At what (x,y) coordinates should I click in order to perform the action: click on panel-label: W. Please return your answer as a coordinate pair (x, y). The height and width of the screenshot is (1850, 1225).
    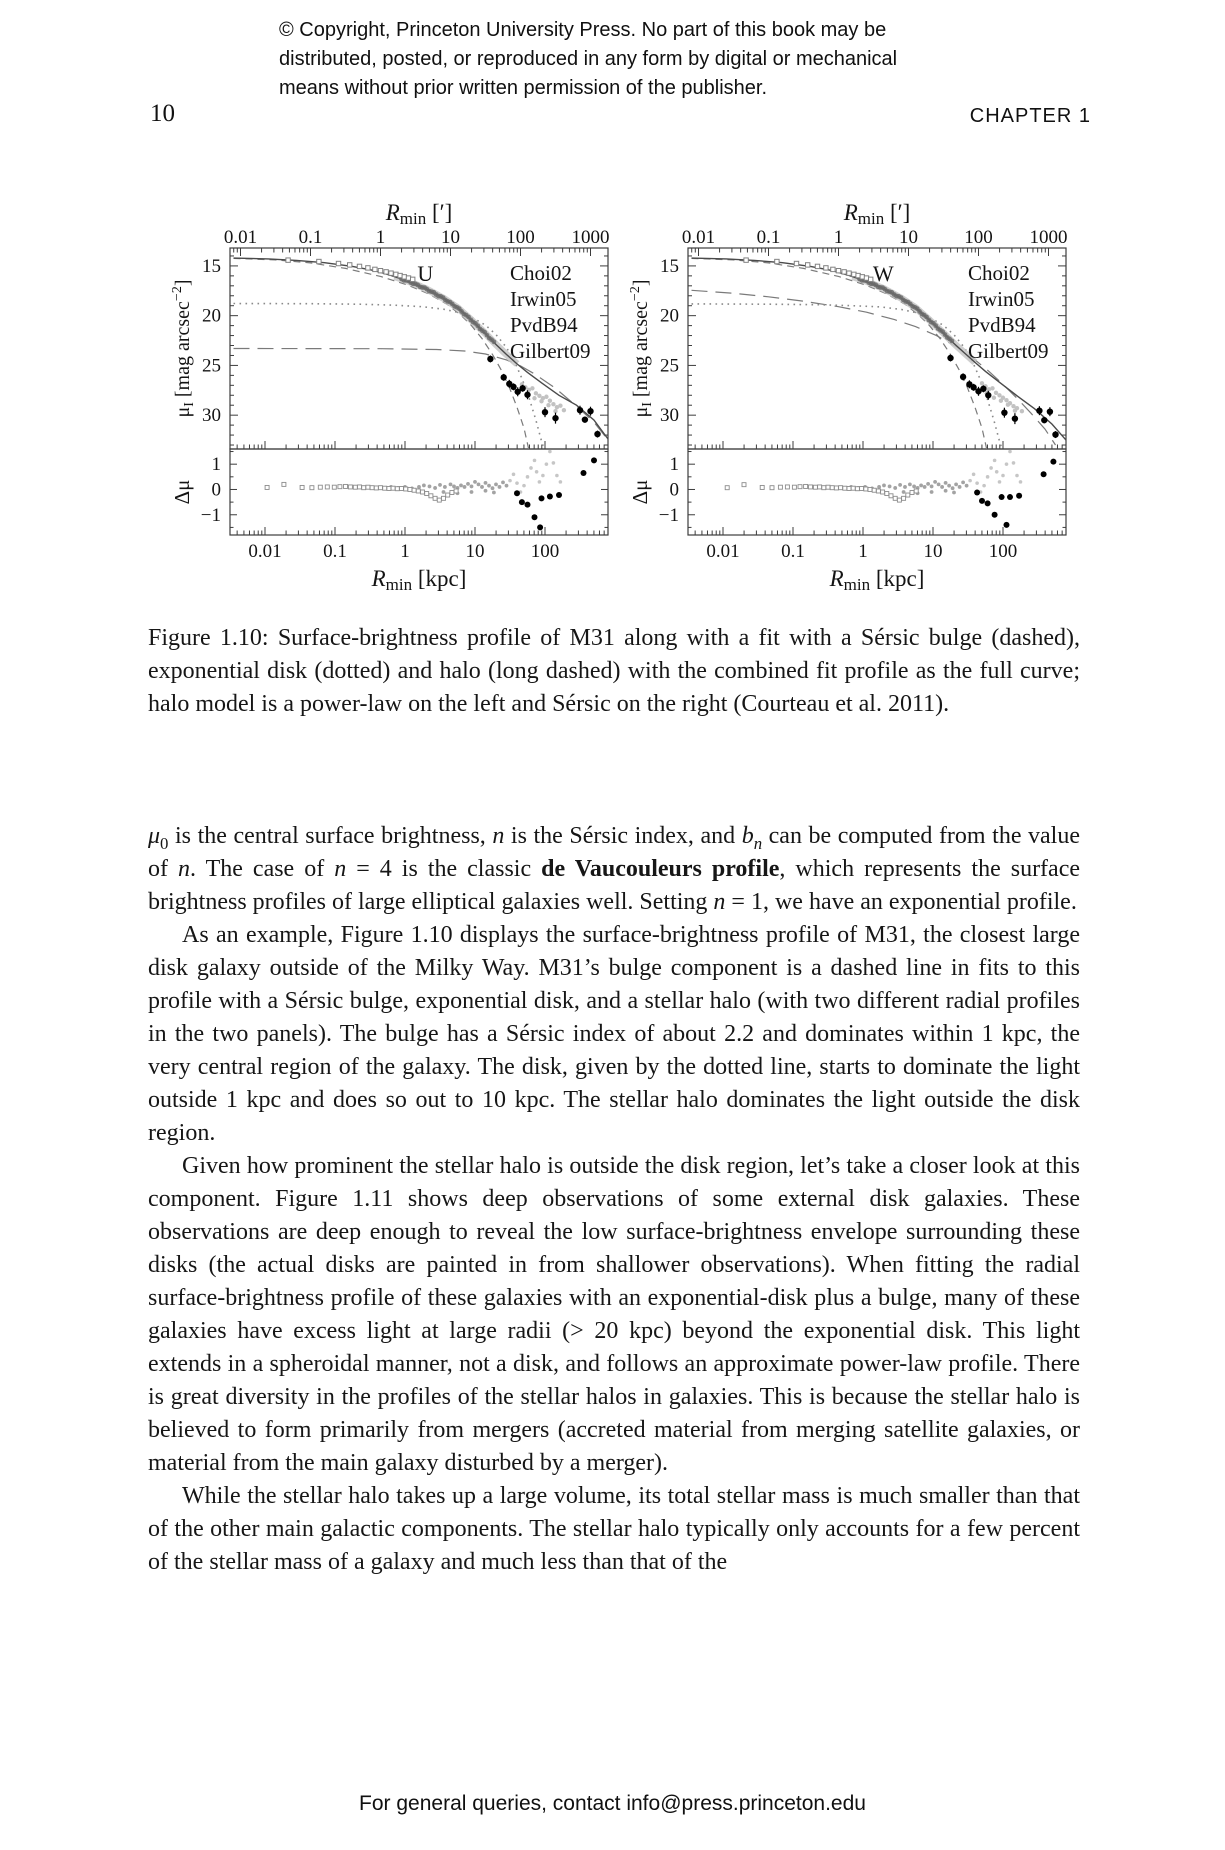
    Looking at the image, I should click on (883, 273).